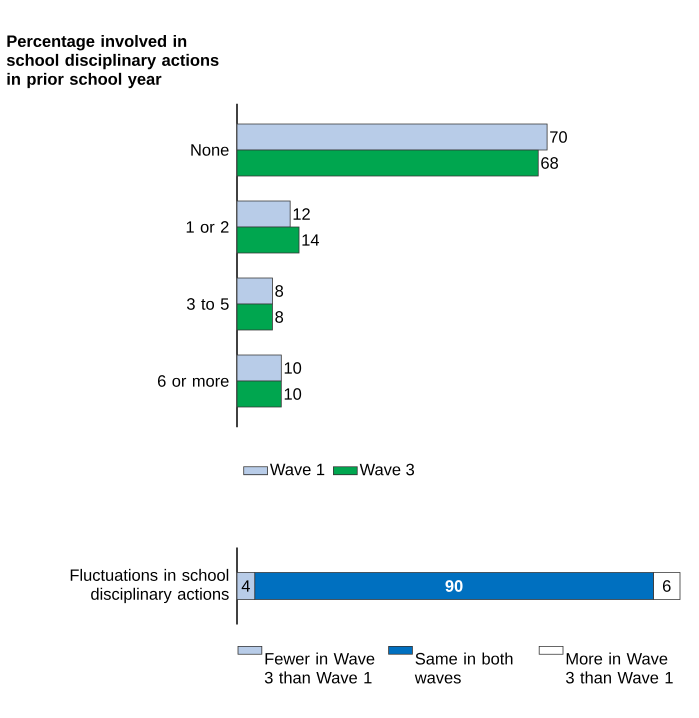 This screenshot has width=699, height=718. Describe the element at coordinates (463, 668) in the screenshot. I see `legend-label: Same in both waves` at that location.